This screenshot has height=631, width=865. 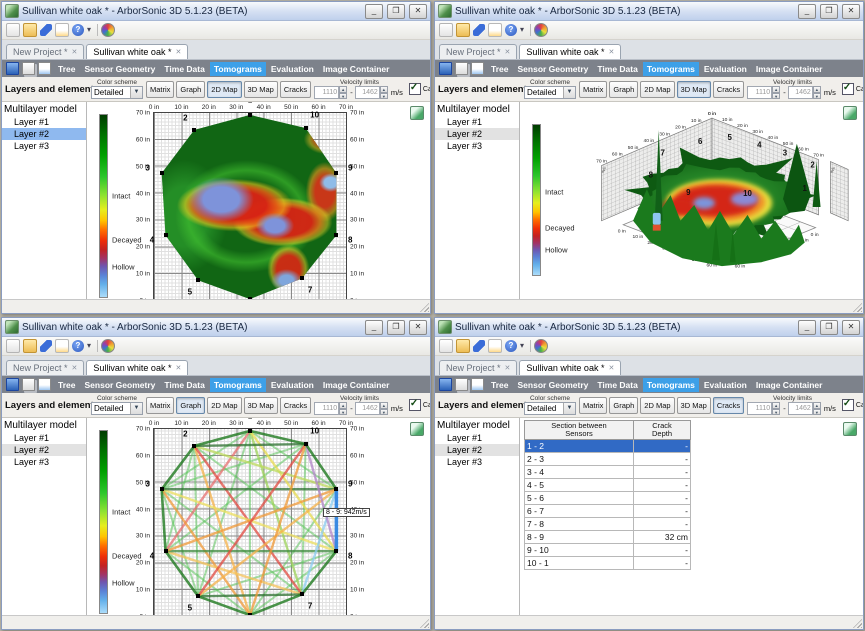 I want to click on table-row: 6 - 7-, so click(x=607, y=511).